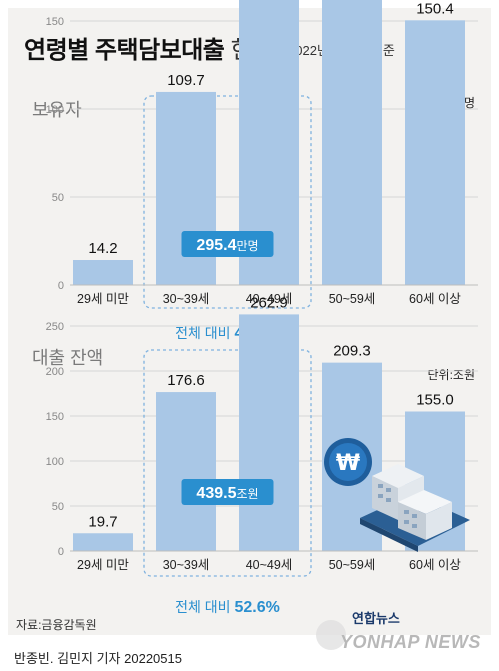  Describe the element at coordinates (186, 565) in the screenshot. I see `category-label-balance-1: 30~39세` at that location.